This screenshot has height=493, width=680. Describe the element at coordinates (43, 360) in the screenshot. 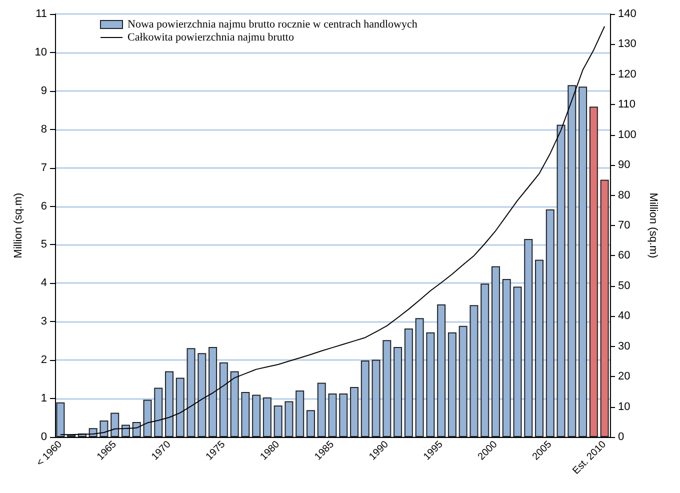

I see `y-tick-label: 2` at that location.